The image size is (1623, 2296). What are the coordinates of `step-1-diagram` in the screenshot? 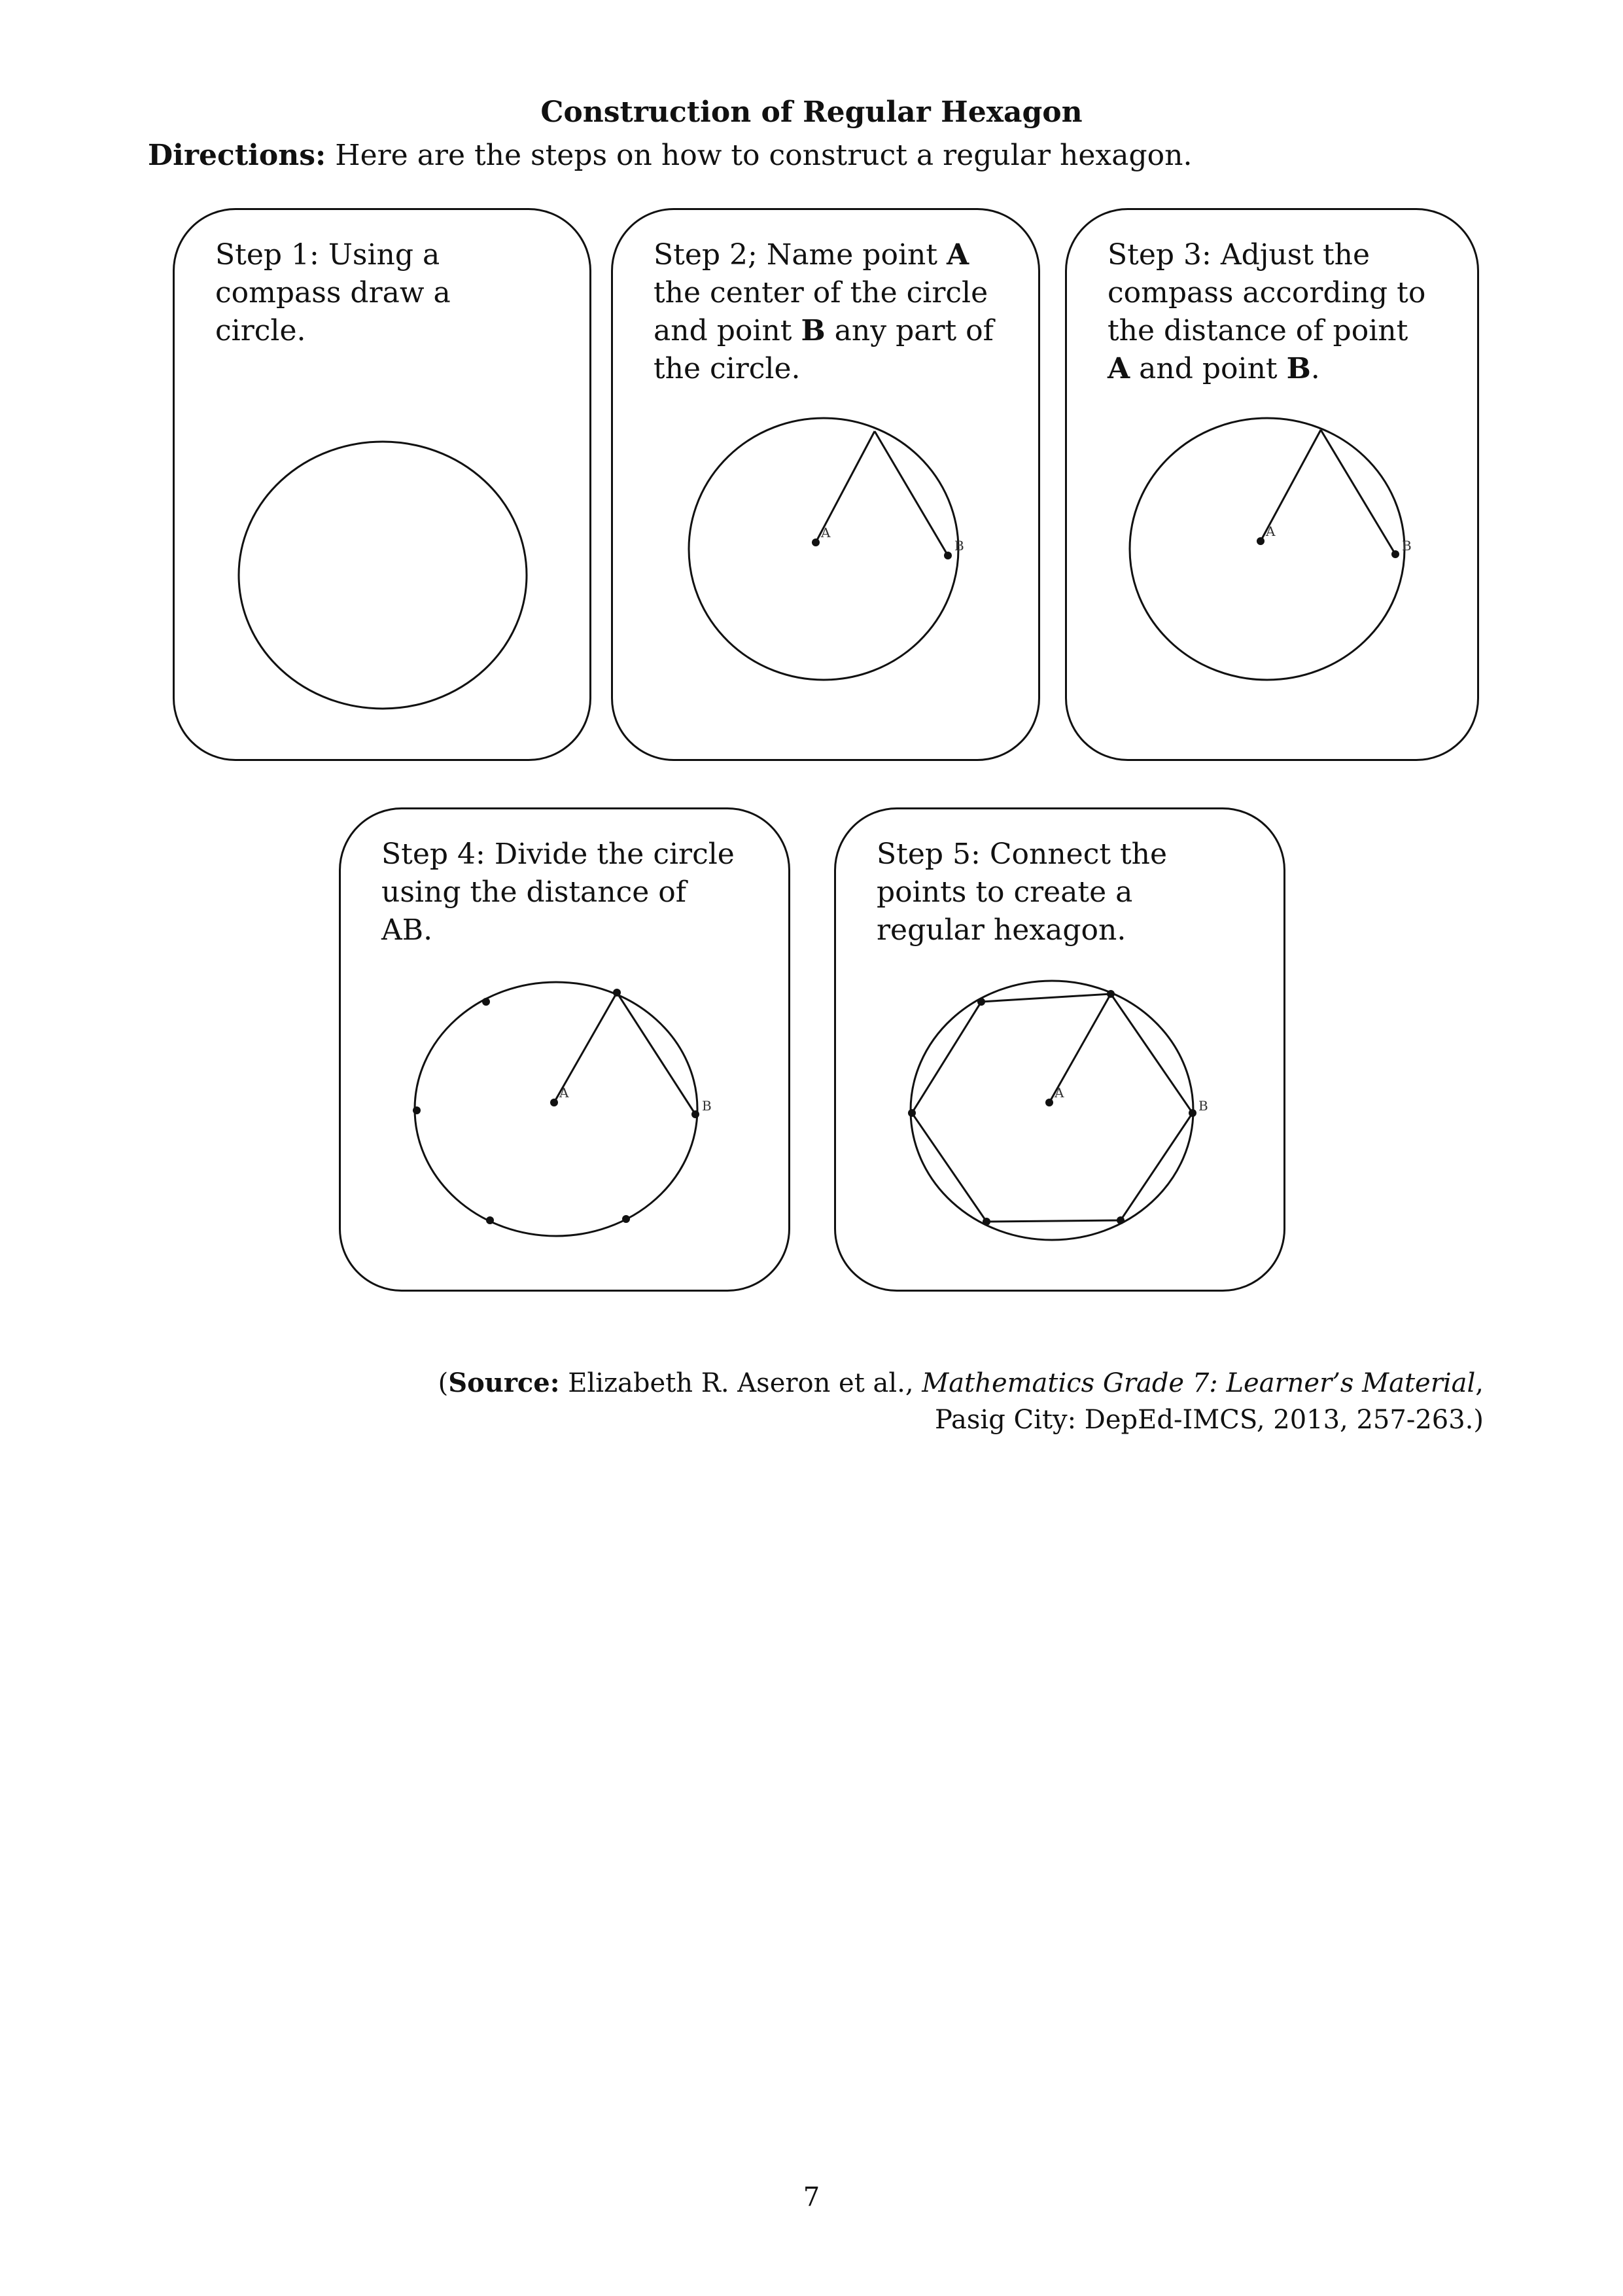 It's located at (383, 575).